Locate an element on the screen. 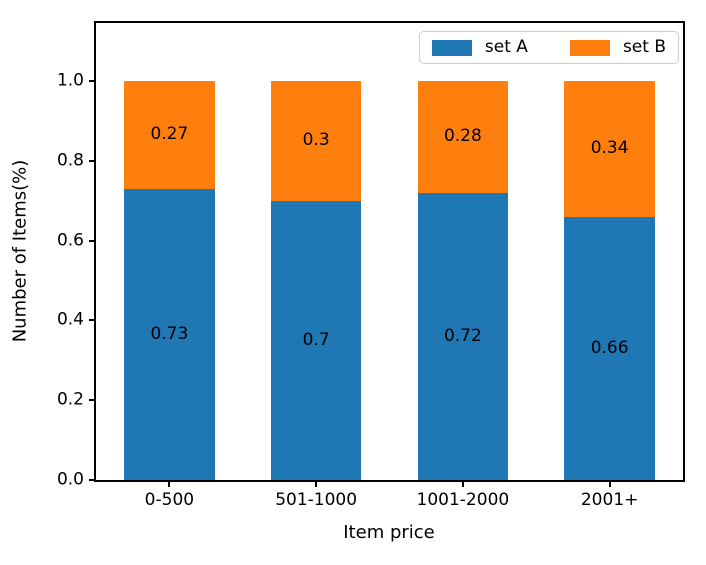 This screenshot has width=706, height=565. legend-label: set A is located at coordinates (506, 47).